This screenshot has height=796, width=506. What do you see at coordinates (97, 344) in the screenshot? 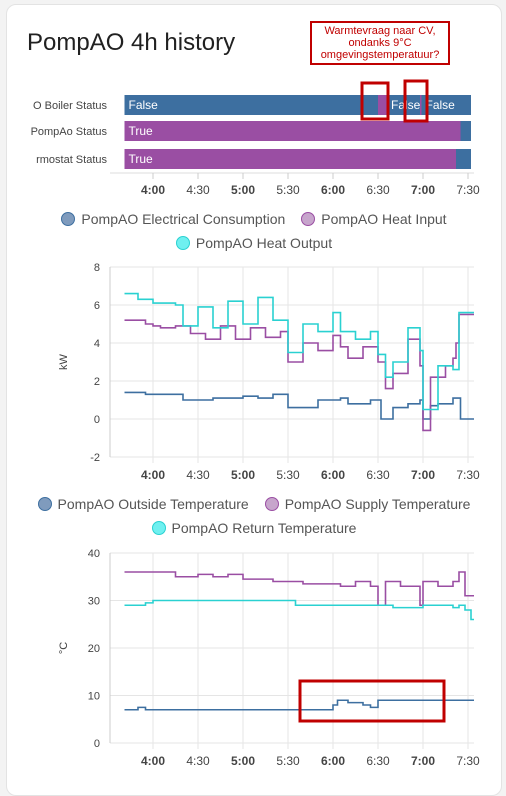
I see `y-tick-label: 4` at bounding box center [97, 344].